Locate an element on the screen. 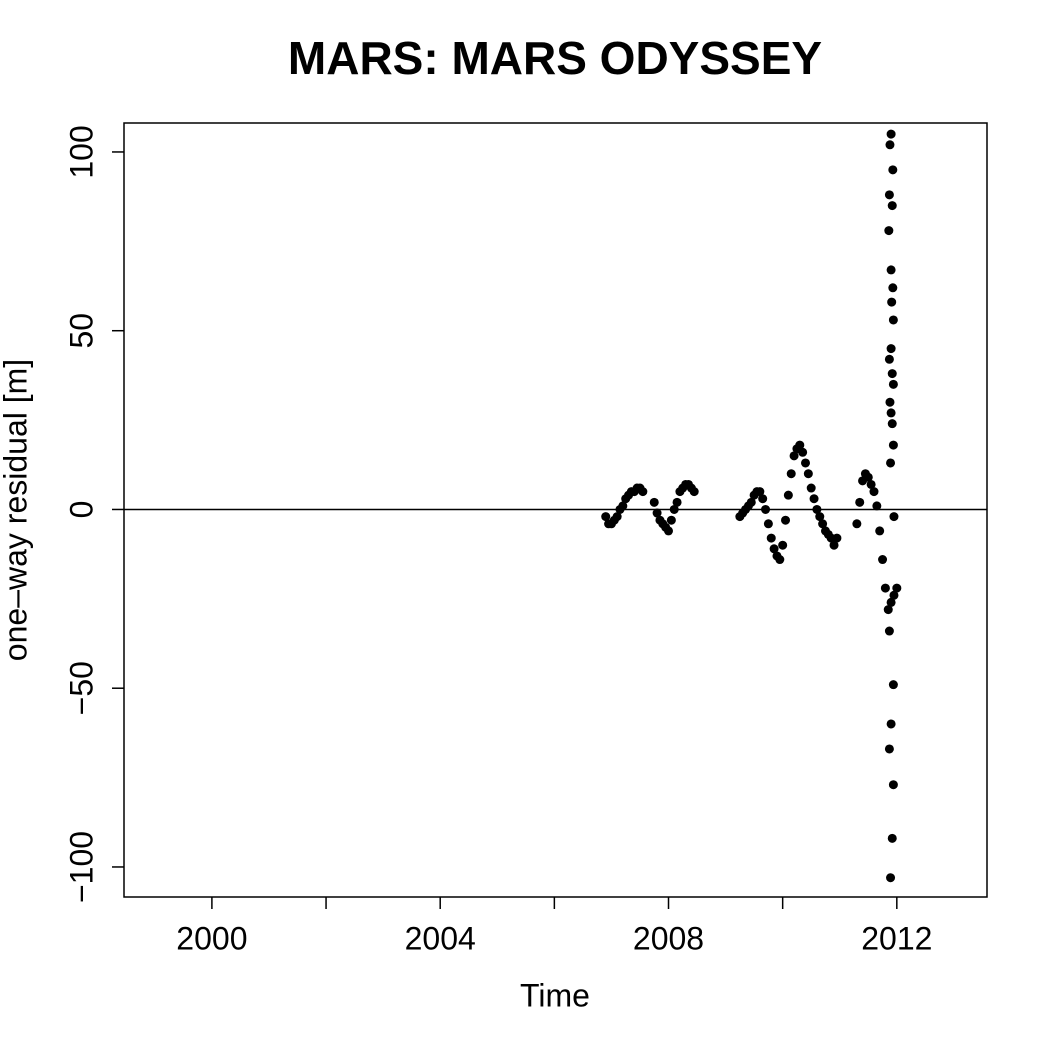 The image size is (1050, 1055). x-tick-label: 2008 is located at coordinates (668, 938).